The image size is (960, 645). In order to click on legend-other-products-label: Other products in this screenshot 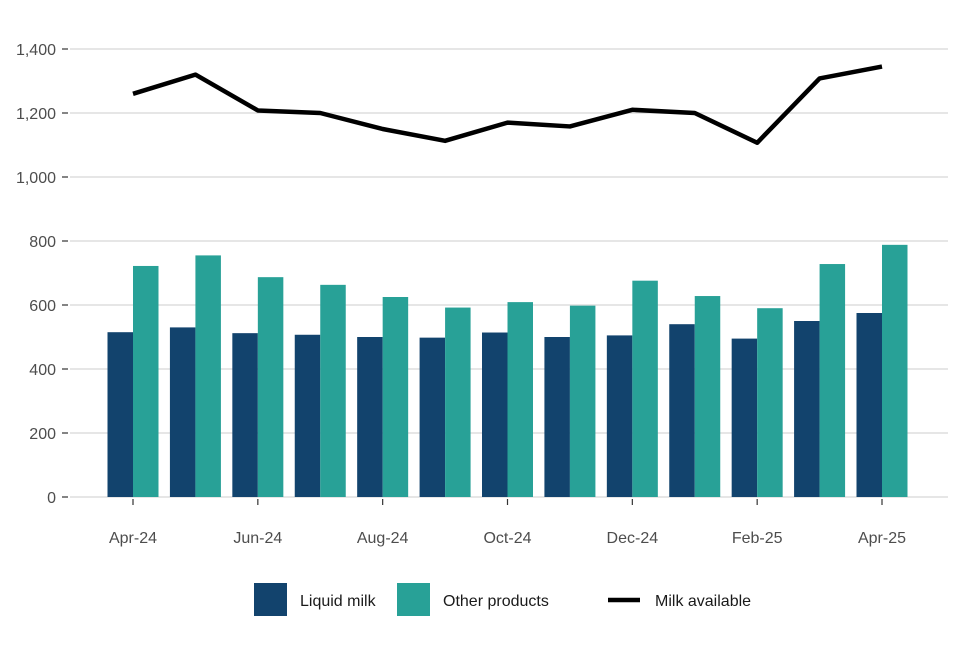, I will do `click(496, 601)`.